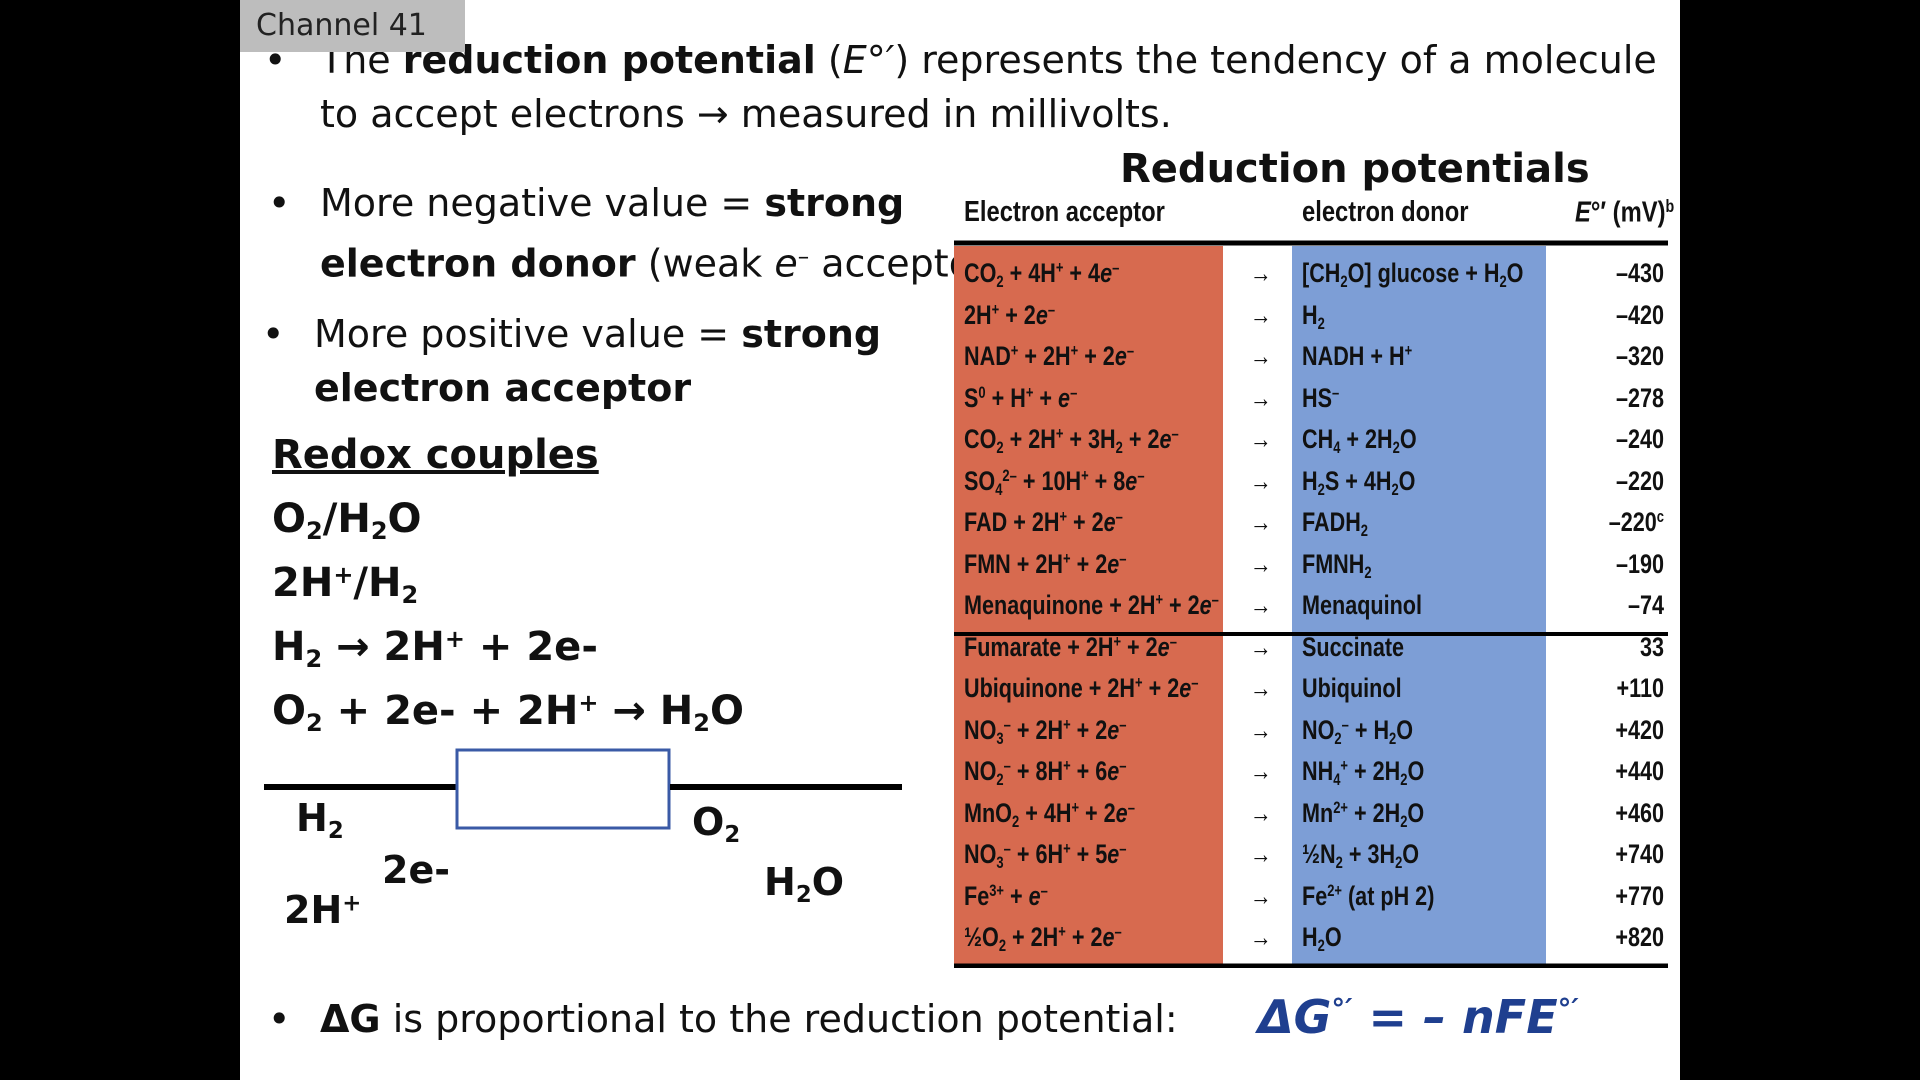 The height and width of the screenshot is (1080, 1920). What do you see at coordinates (1045, 563) in the screenshot?
I see `acceptor-cell: FMN + 2H+ + 2e–` at bounding box center [1045, 563].